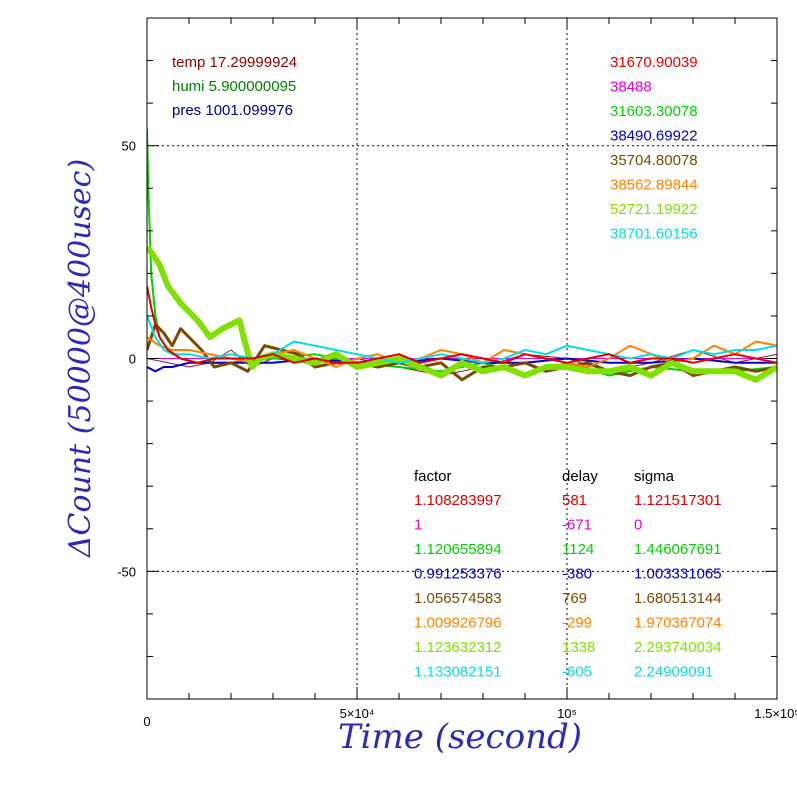 This screenshot has width=797, height=797. Describe the element at coordinates (654, 209) in the screenshot. I see `mean-value: 52721.19922` at that location.